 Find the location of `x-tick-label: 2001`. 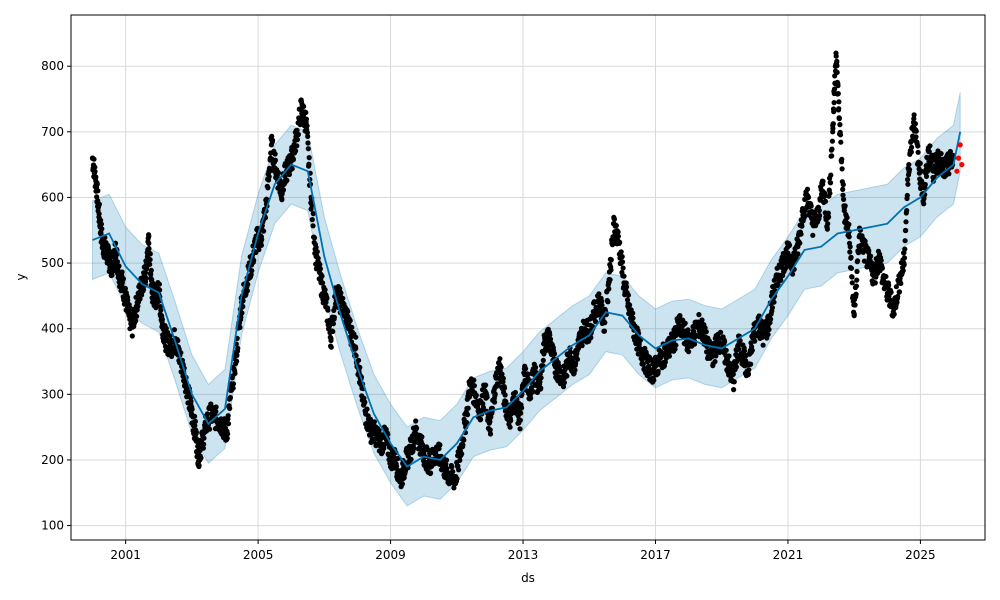

x-tick-label: 2001 is located at coordinates (125, 555).